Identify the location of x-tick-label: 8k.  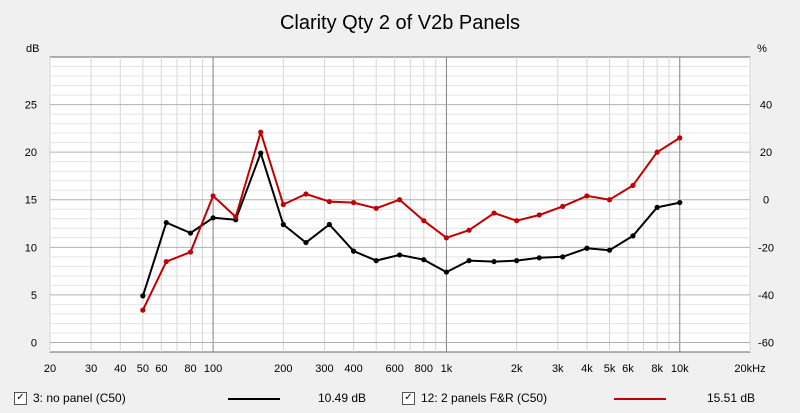
(657, 369).